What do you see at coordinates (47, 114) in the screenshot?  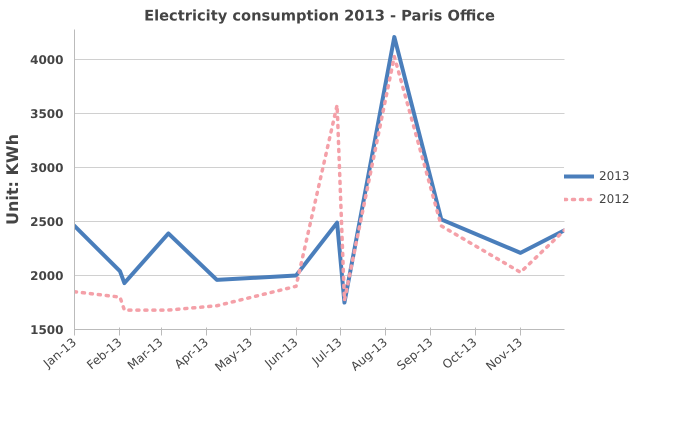 I see `y-tick-label: 3500` at bounding box center [47, 114].